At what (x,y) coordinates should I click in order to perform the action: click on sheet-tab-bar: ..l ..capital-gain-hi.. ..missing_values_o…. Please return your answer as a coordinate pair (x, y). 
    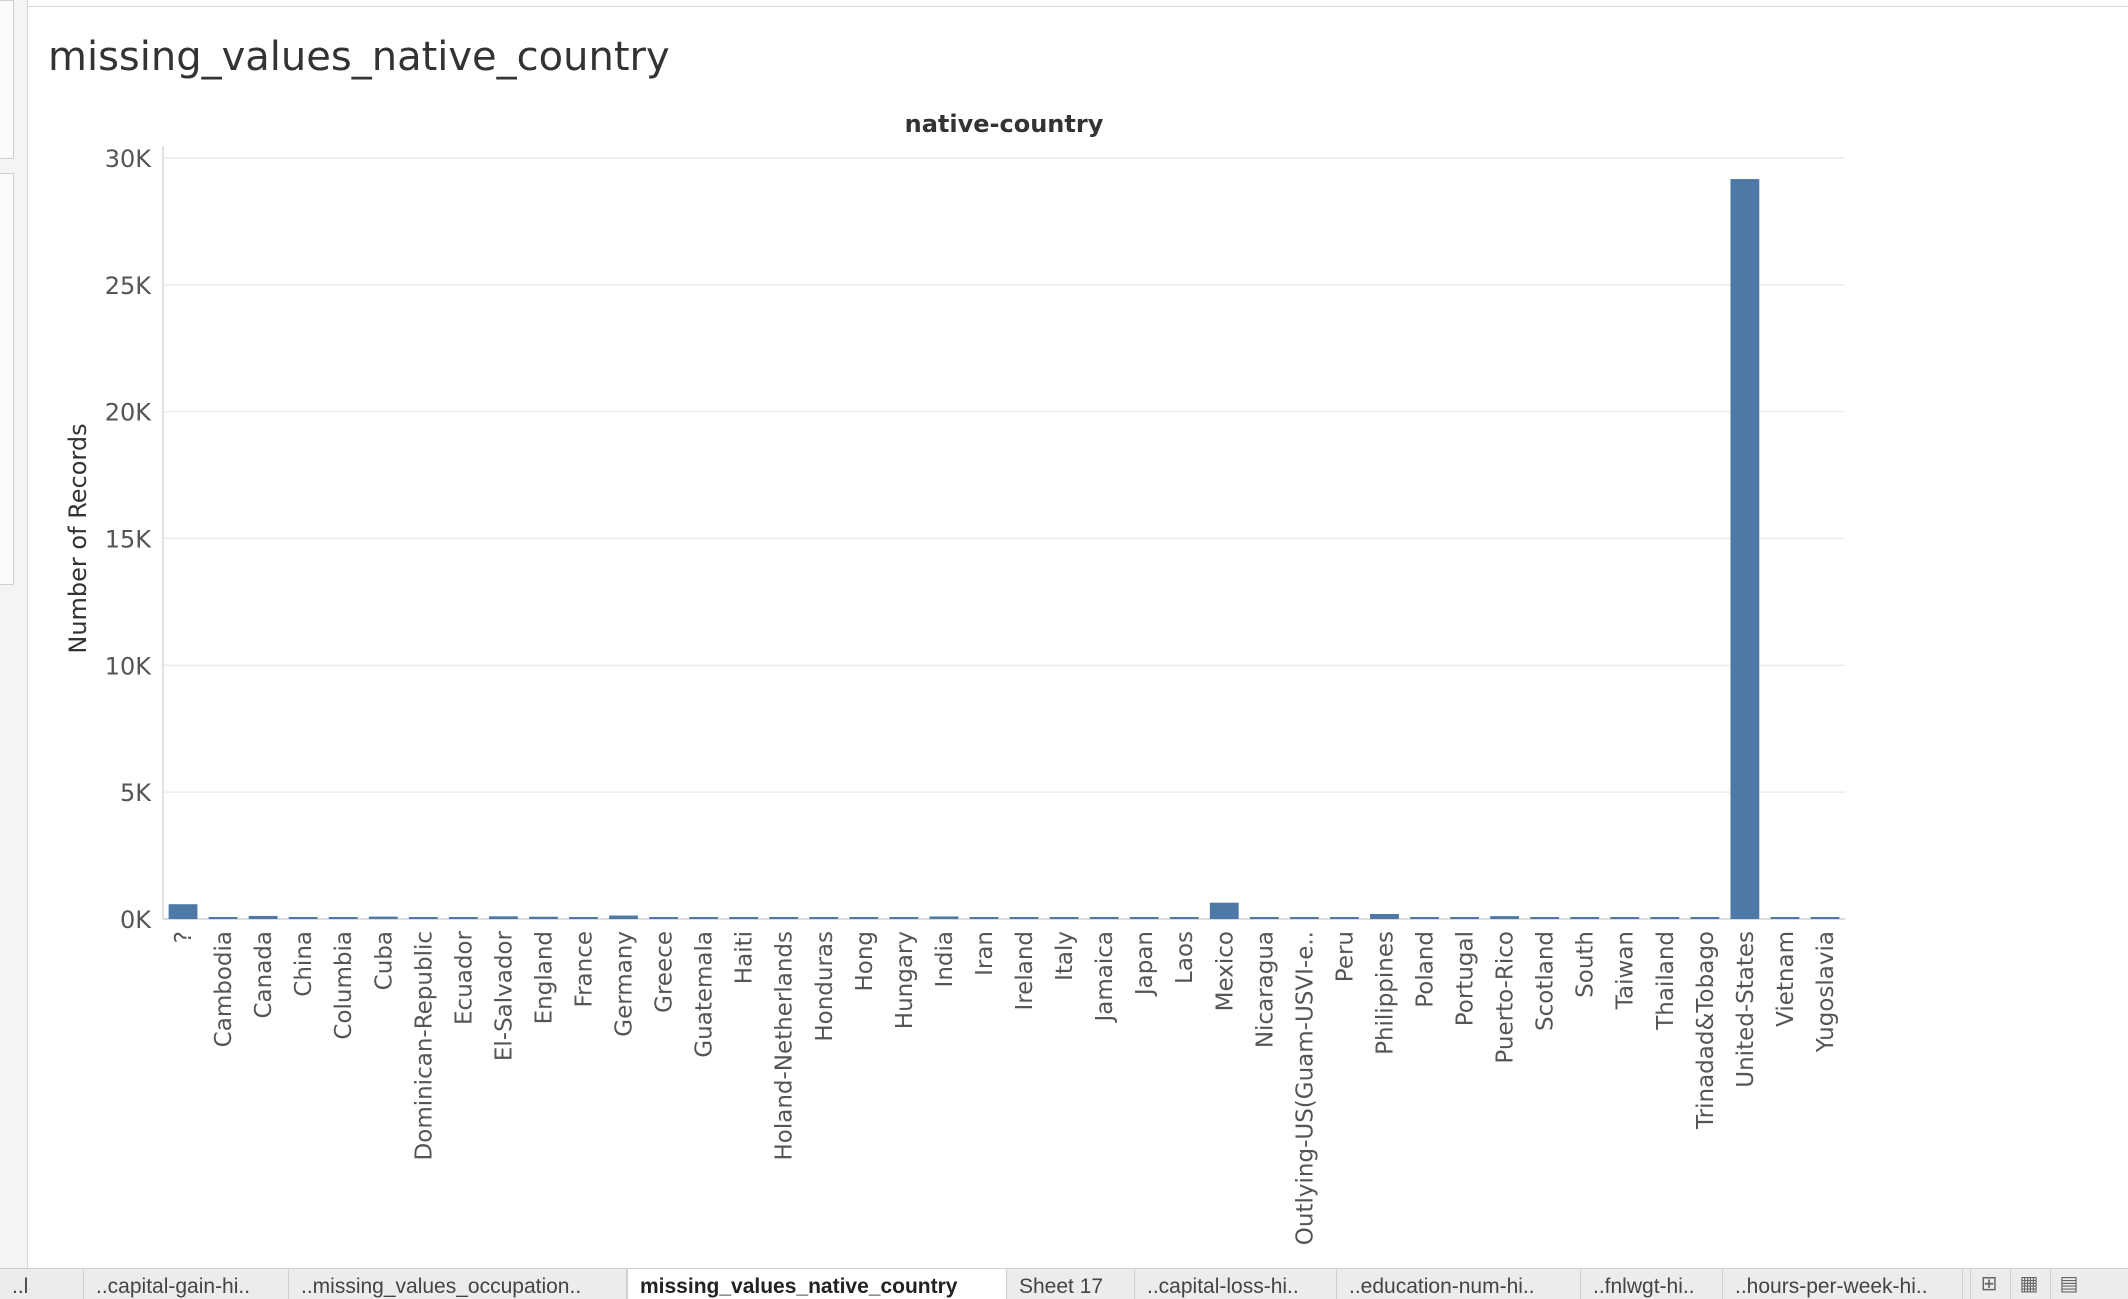
    Looking at the image, I should click on (1064, 1283).